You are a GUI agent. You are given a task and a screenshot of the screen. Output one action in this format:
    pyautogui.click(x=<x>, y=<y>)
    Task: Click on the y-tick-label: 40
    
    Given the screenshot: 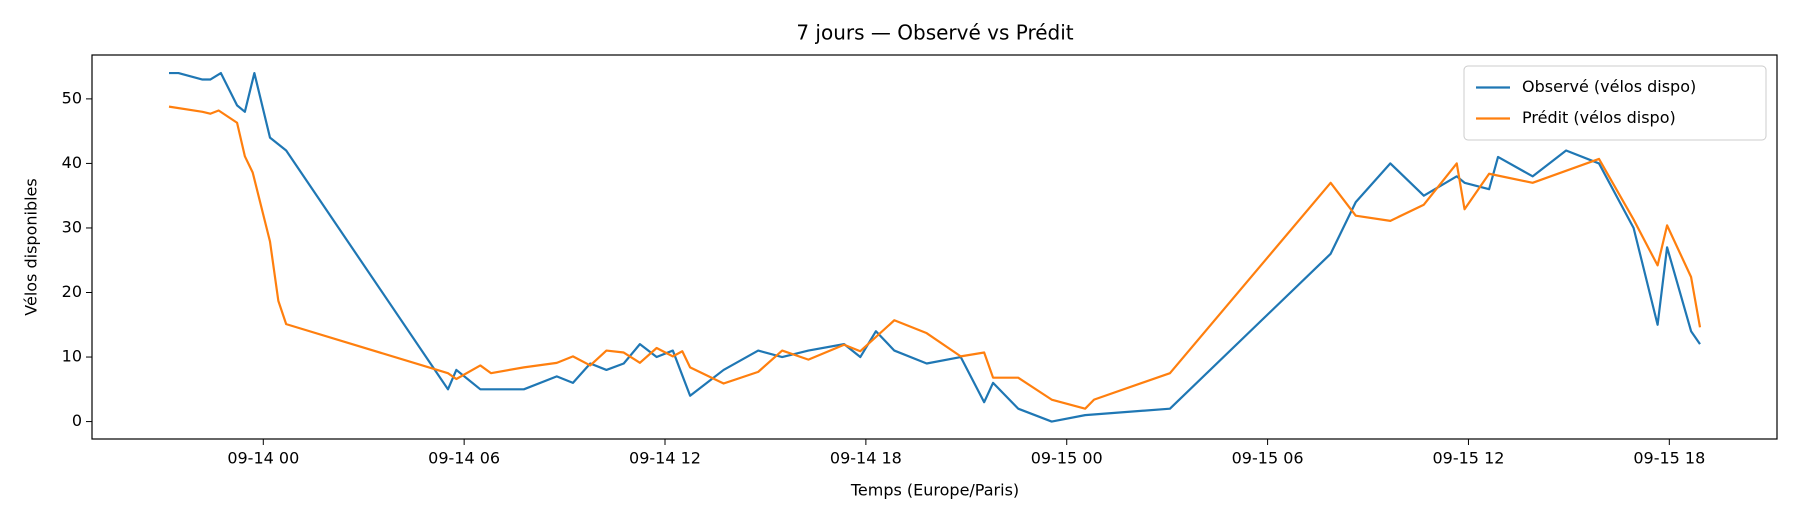 What is the action you would take?
    pyautogui.click(x=72, y=162)
    